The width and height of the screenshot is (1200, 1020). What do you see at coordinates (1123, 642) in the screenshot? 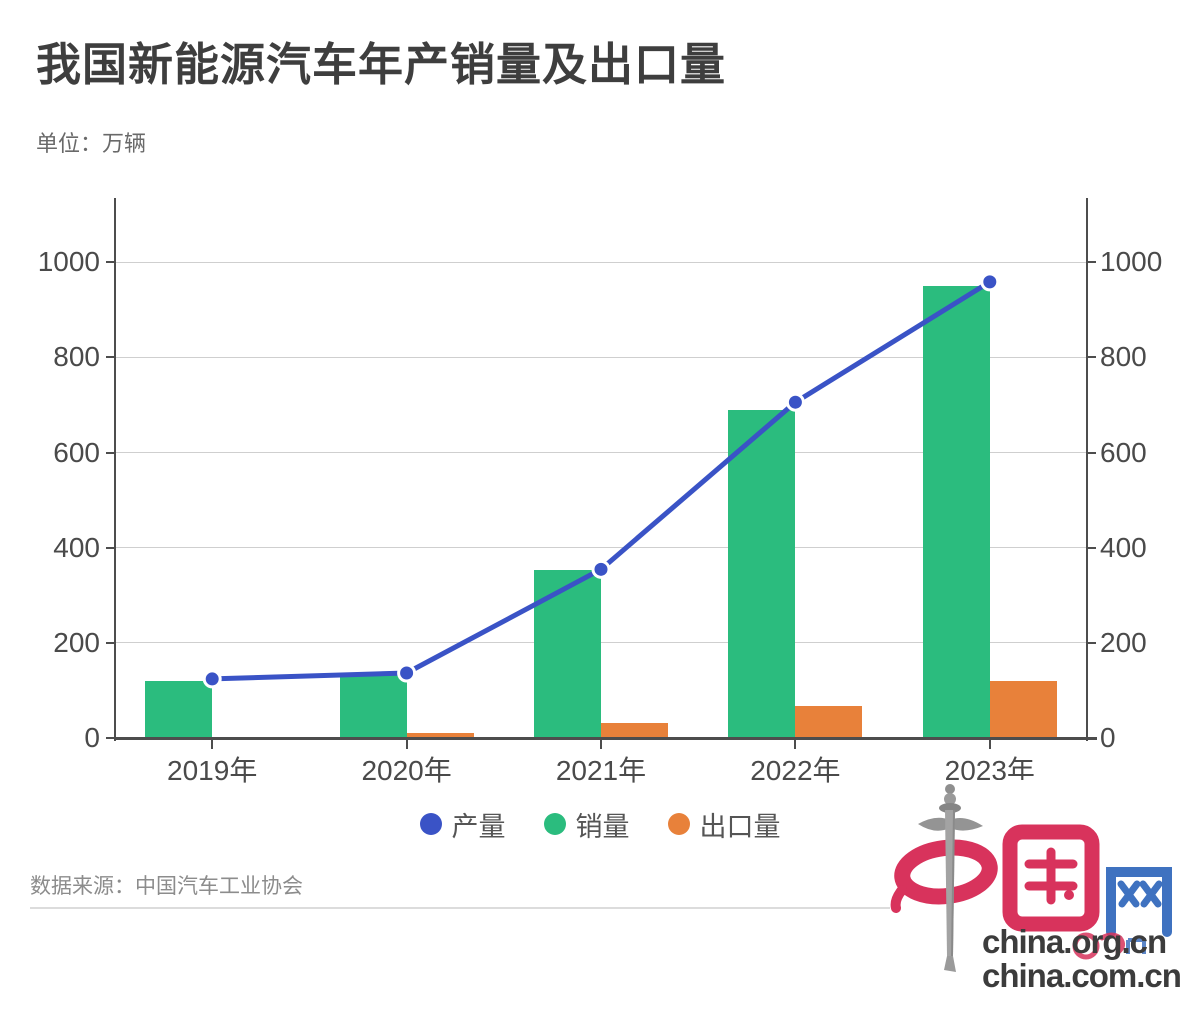
I see `right-axis-tick-label: 200` at bounding box center [1123, 642].